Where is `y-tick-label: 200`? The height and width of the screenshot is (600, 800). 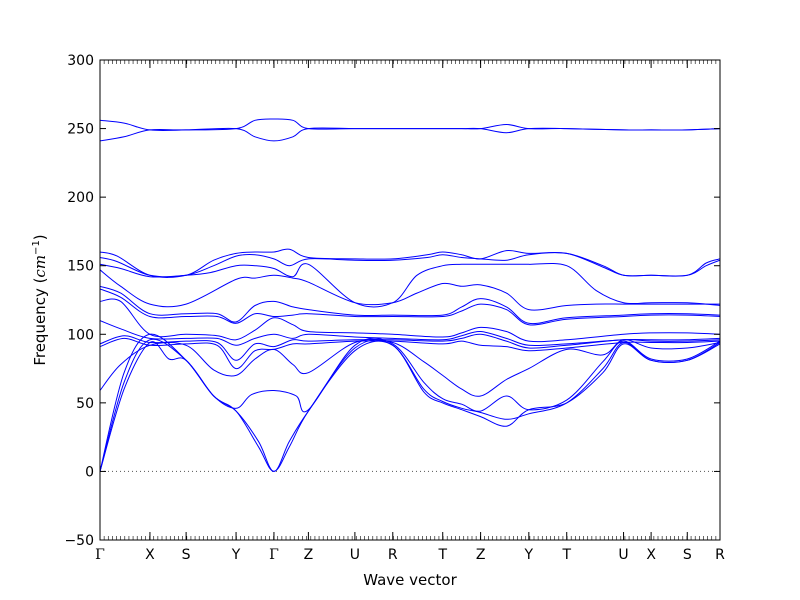 y-tick-label: 200 is located at coordinates (80, 198).